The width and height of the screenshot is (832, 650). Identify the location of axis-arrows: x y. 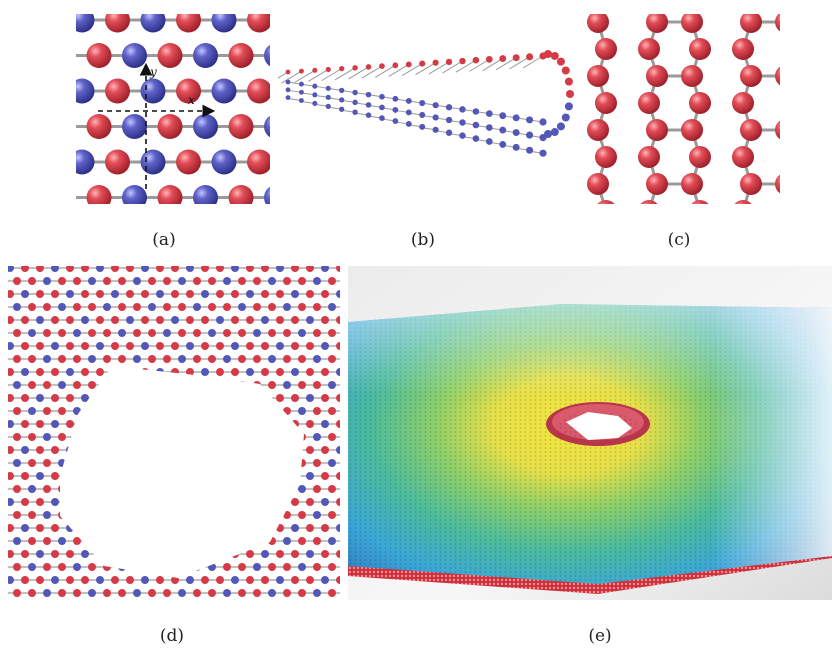
(157, 125).